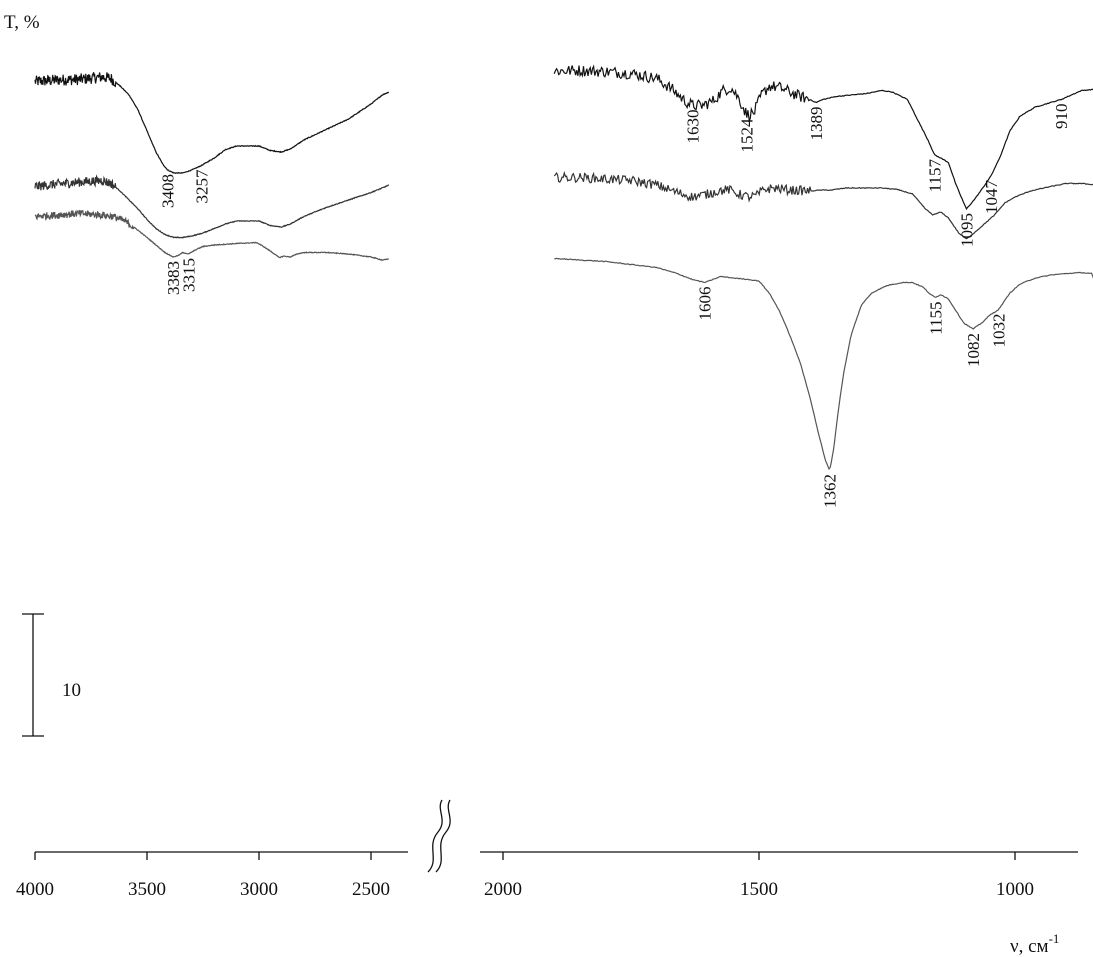  Describe the element at coordinates (973, 350) in the screenshot. I see `peak-label-1082: 1082` at that location.